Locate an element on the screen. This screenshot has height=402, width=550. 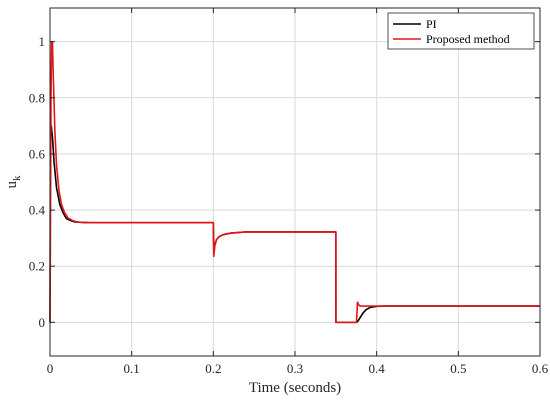
x-tick-label: 0.3 is located at coordinates (295, 368).